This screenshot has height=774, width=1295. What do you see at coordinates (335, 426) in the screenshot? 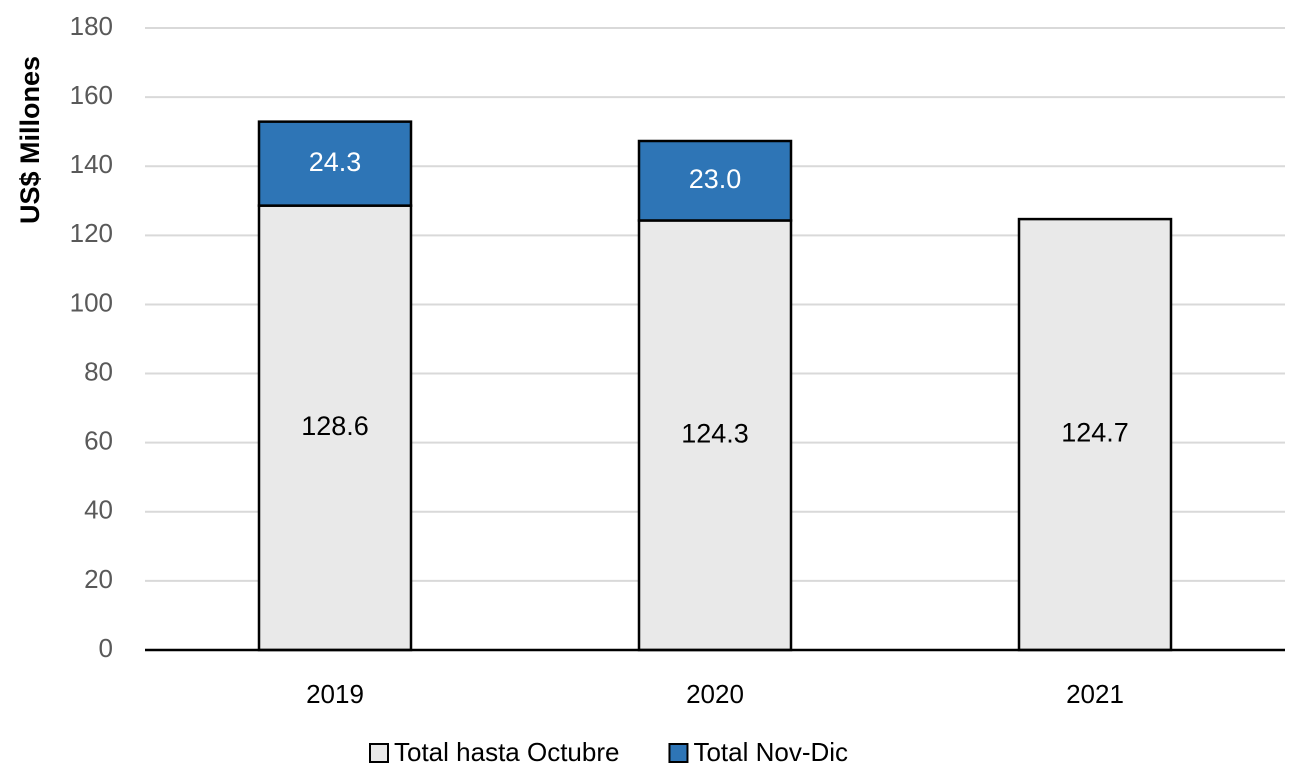
I see `data-label: 128.6` at bounding box center [335, 426].